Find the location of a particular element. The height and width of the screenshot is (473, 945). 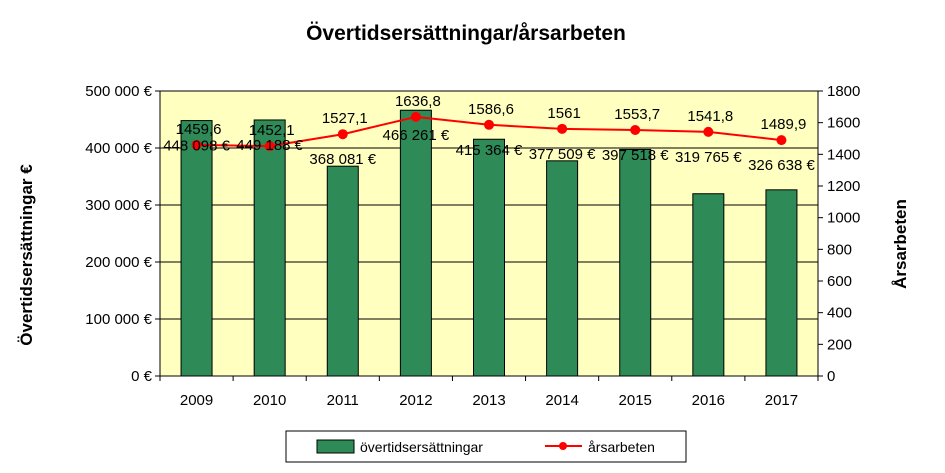

bar-data-label: 449 188 € is located at coordinates (269, 145).